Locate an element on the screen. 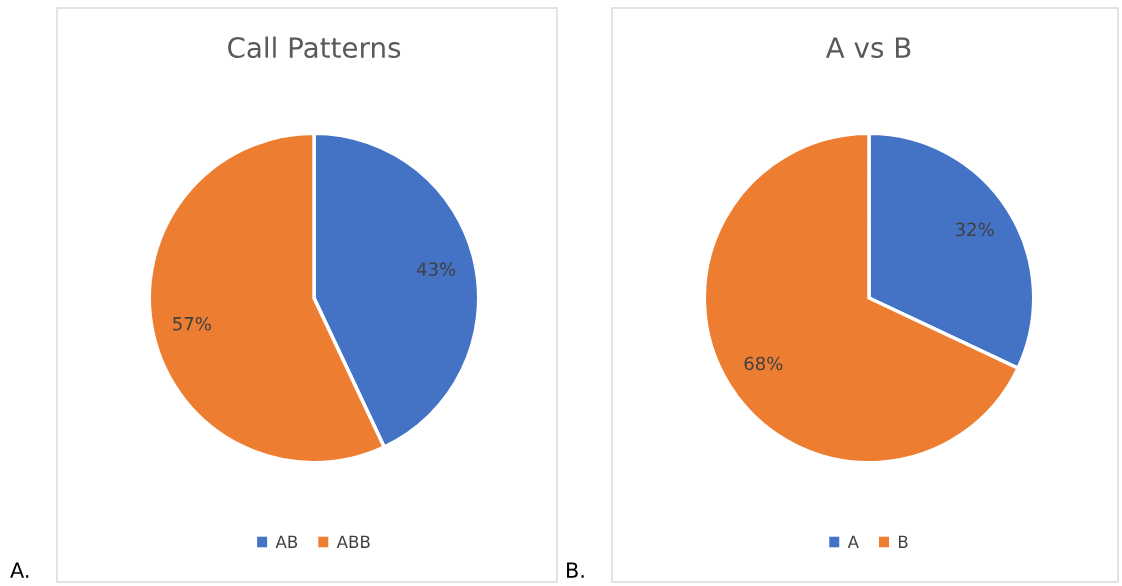 This screenshot has width=1122, height=586. legend-label: B is located at coordinates (903, 541).